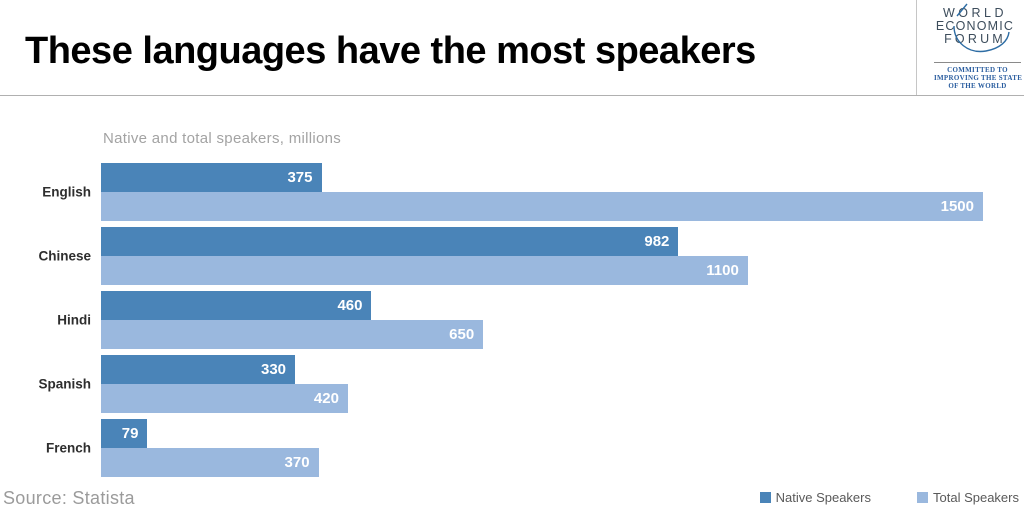 The width and height of the screenshot is (1024, 512). Describe the element at coordinates (297, 462) in the screenshot. I see `bar-value-label: 370` at that location.